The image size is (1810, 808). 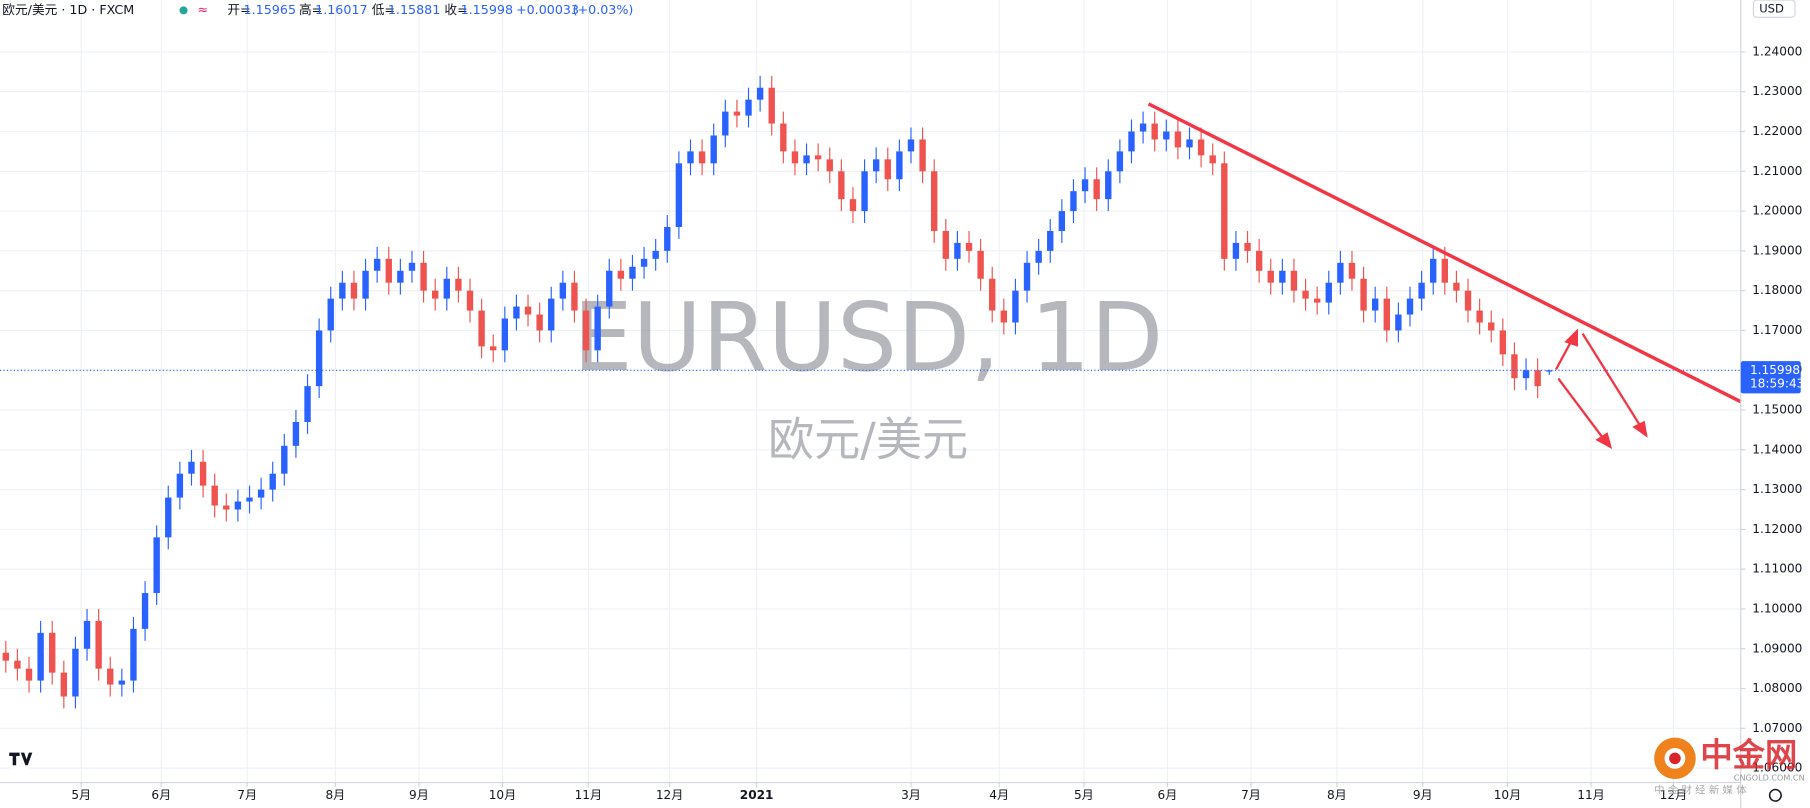 What do you see at coordinates (670, 795) in the screenshot?
I see `x-tick-label: 12月` at bounding box center [670, 795].